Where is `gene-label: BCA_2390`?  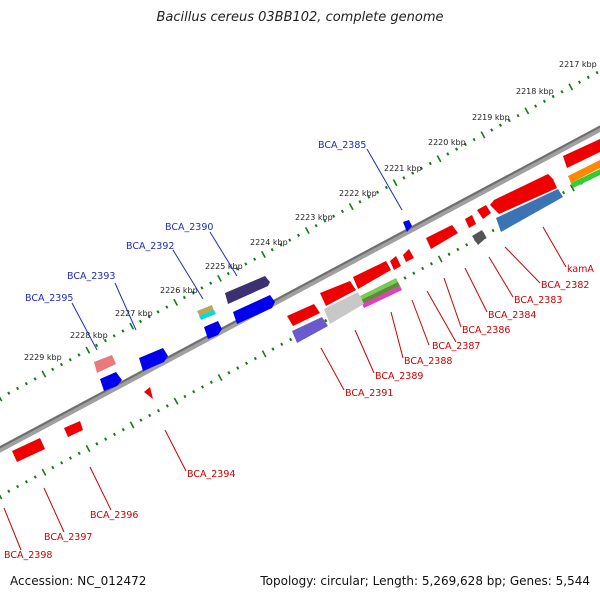 gene-label: BCA_2390 is located at coordinates (189, 227).